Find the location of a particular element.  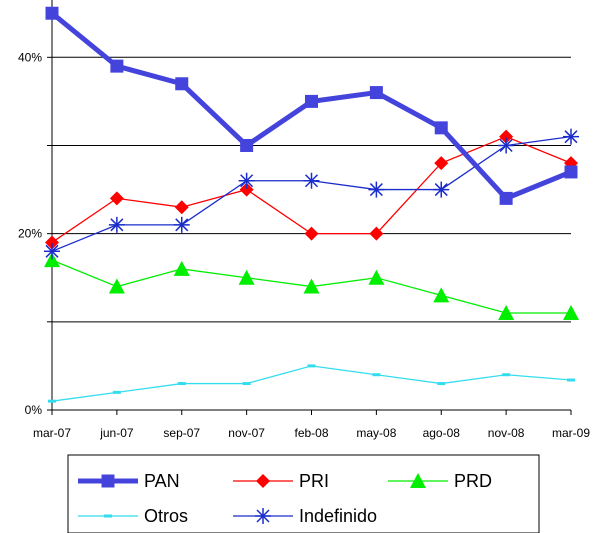

legend-label: PRD is located at coordinates (473, 481).